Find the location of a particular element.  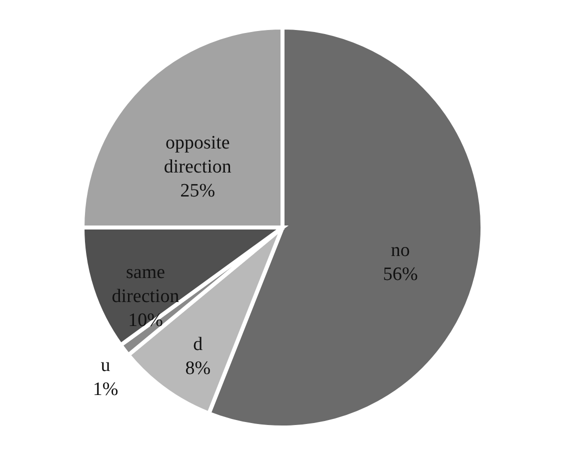

data-label: 8% is located at coordinates (198, 368).